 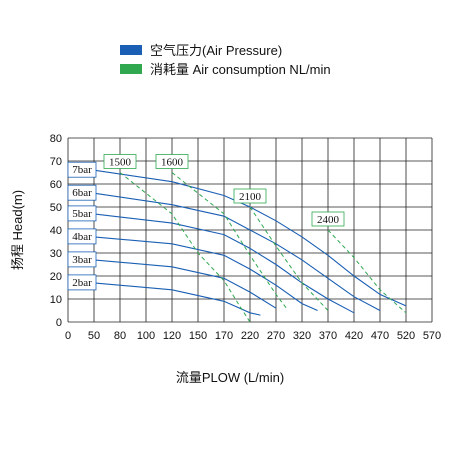 I want to click on x-tick-label: 420, so click(x=354, y=336).